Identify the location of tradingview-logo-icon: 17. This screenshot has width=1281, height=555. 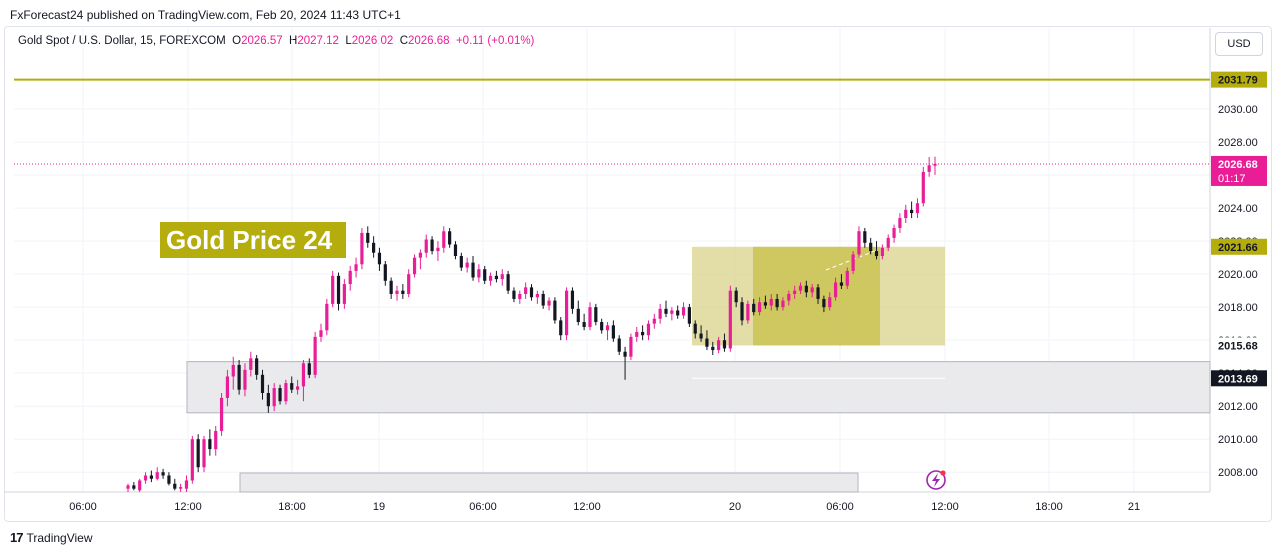
(17, 537).